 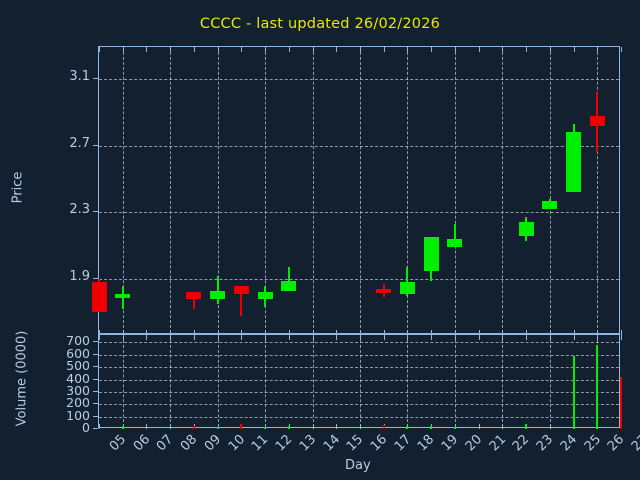 What do you see at coordinates (79, 143) in the screenshot?
I see `price-tick-label: 2.7` at bounding box center [79, 143].